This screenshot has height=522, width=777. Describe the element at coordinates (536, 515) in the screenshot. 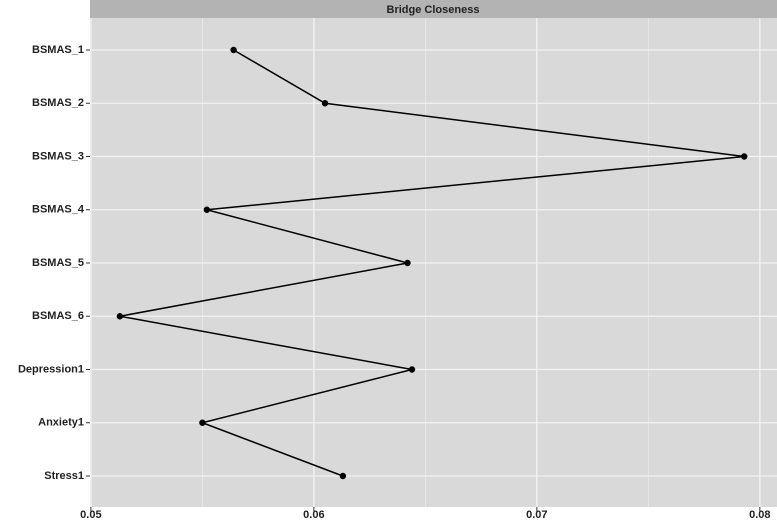

I see `x-tick-label: 0.07` at that location.